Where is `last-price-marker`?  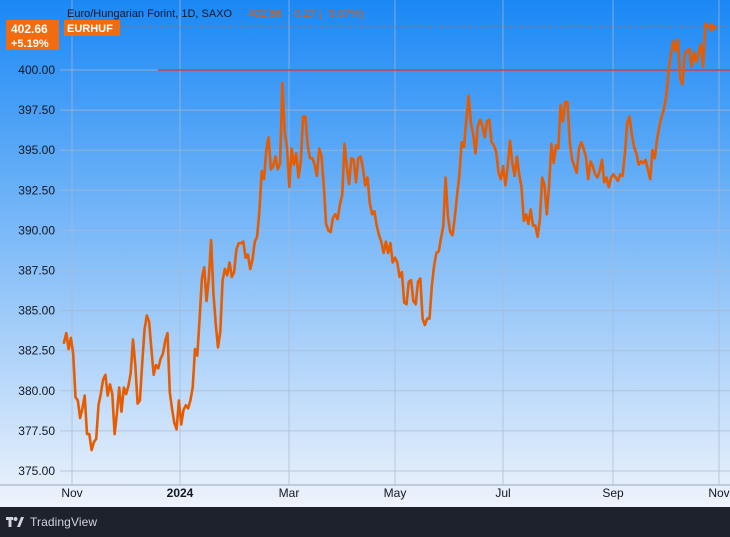 last-price-marker is located at coordinates (714, 27).